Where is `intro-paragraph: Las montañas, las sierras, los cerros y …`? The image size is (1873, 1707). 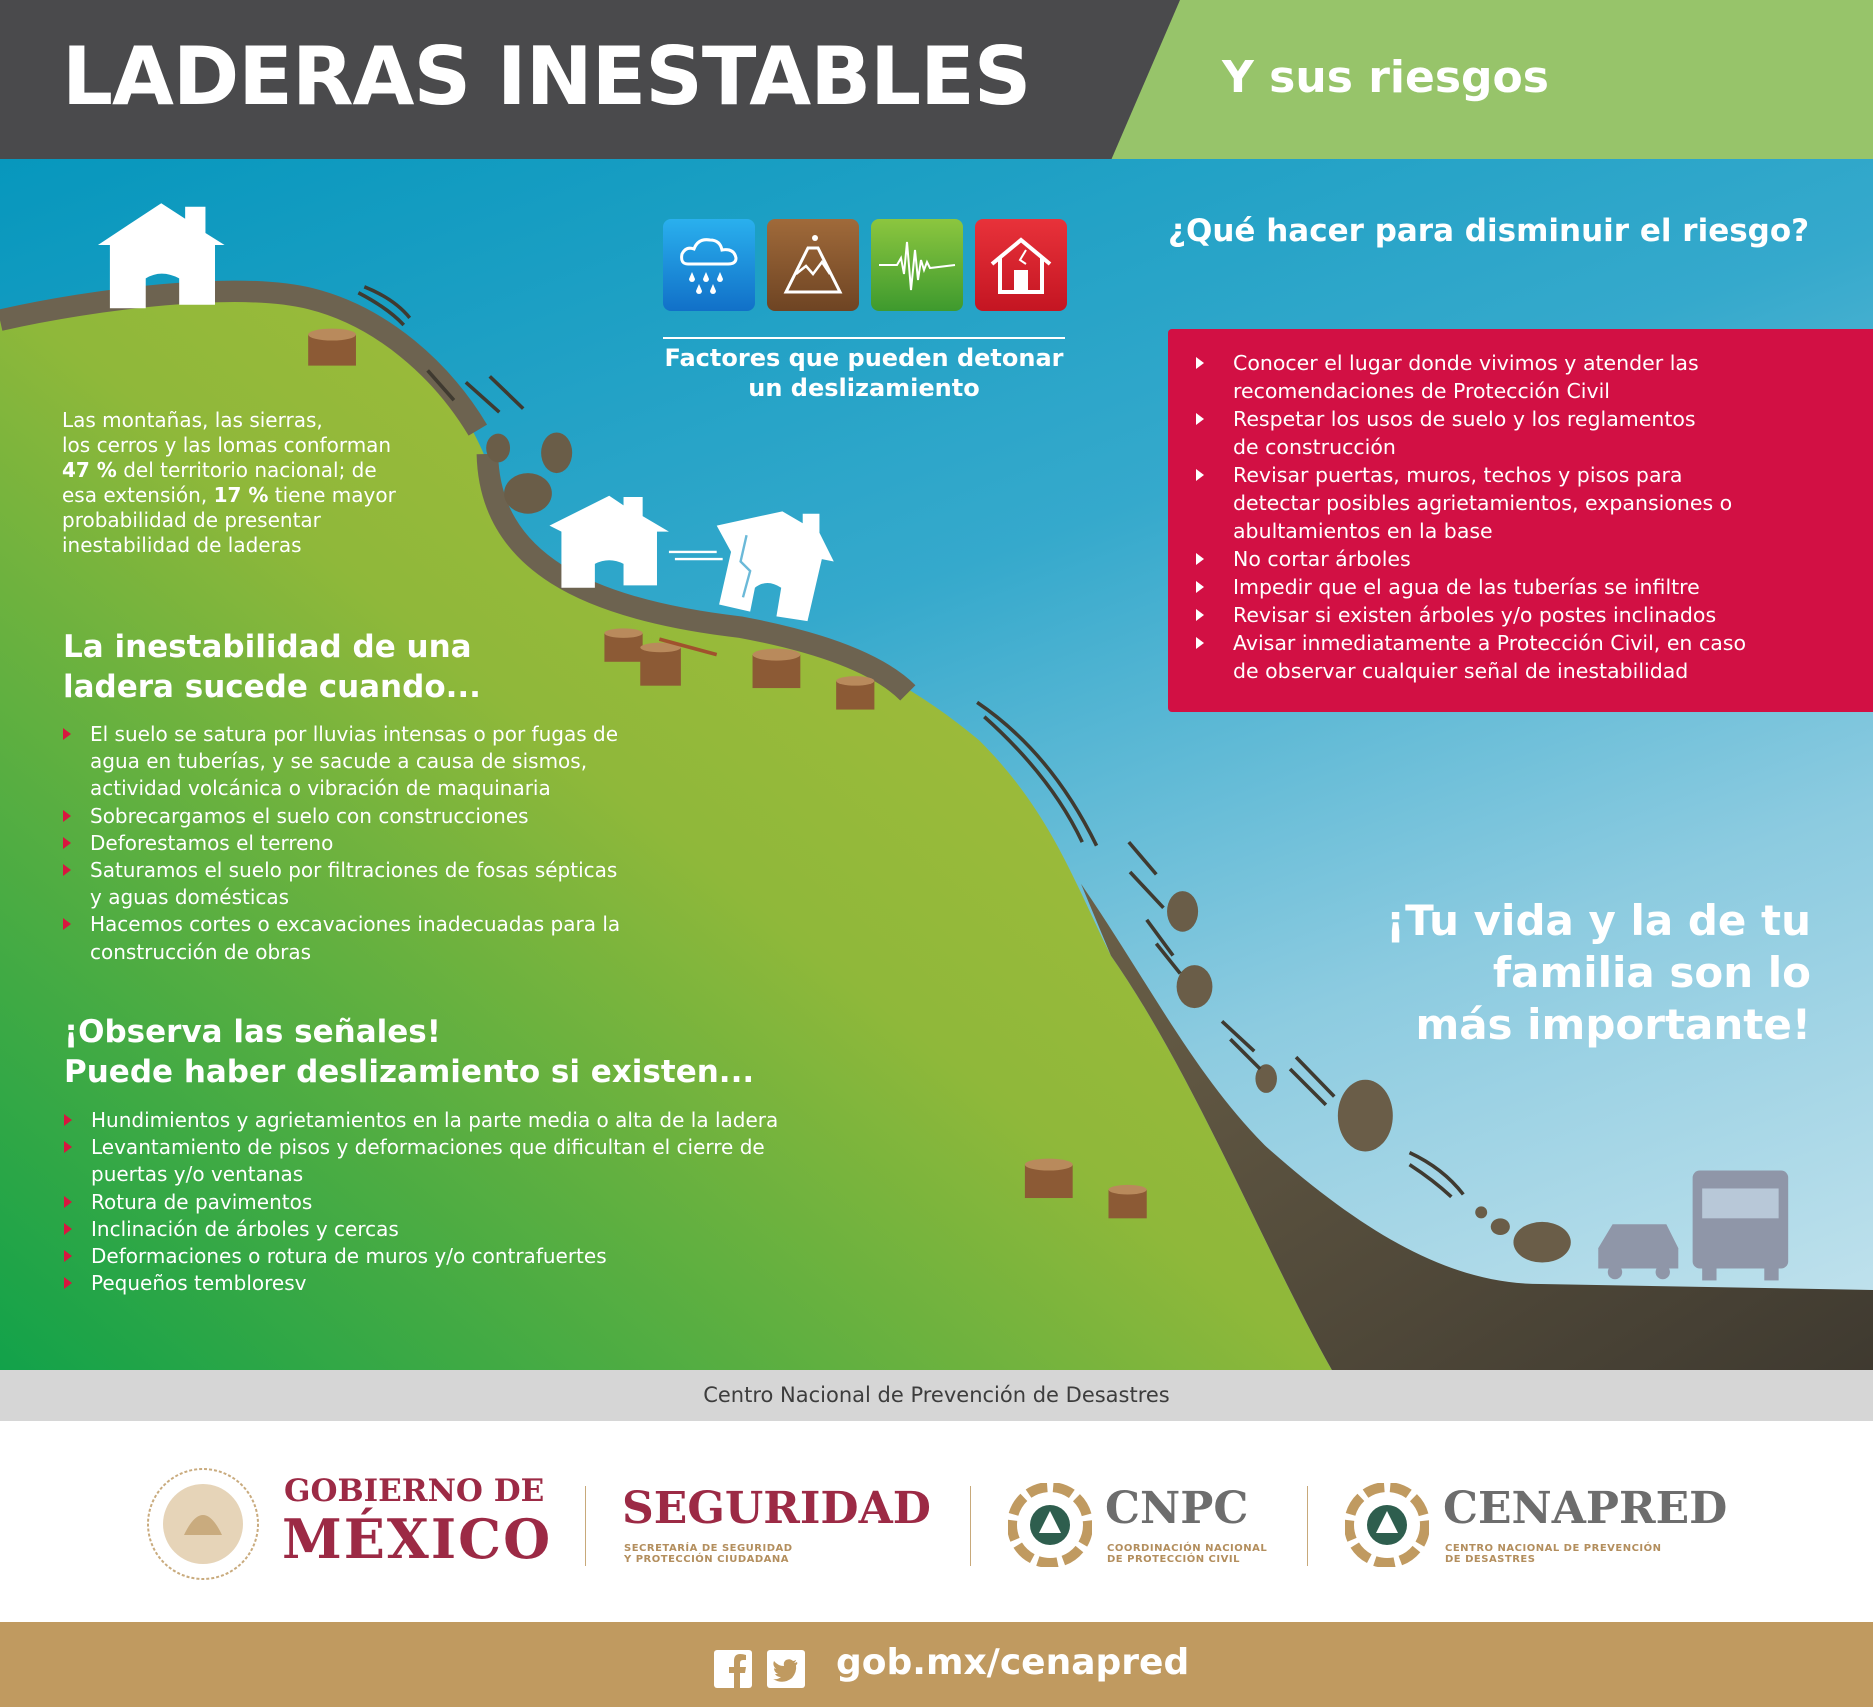 intro-paragraph: Las montañas, las sierras, los cerros y … is located at coordinates (252, 483).